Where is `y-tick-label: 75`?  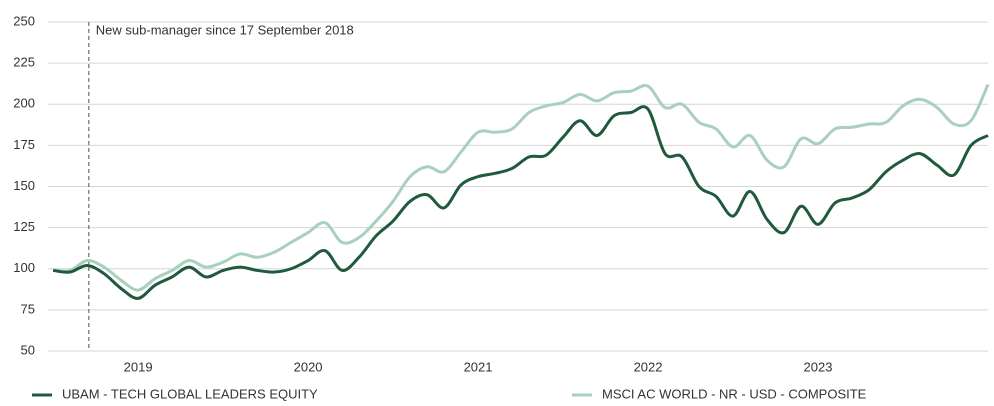 y-tick-label: 75 is located at coordinates (28, 308).